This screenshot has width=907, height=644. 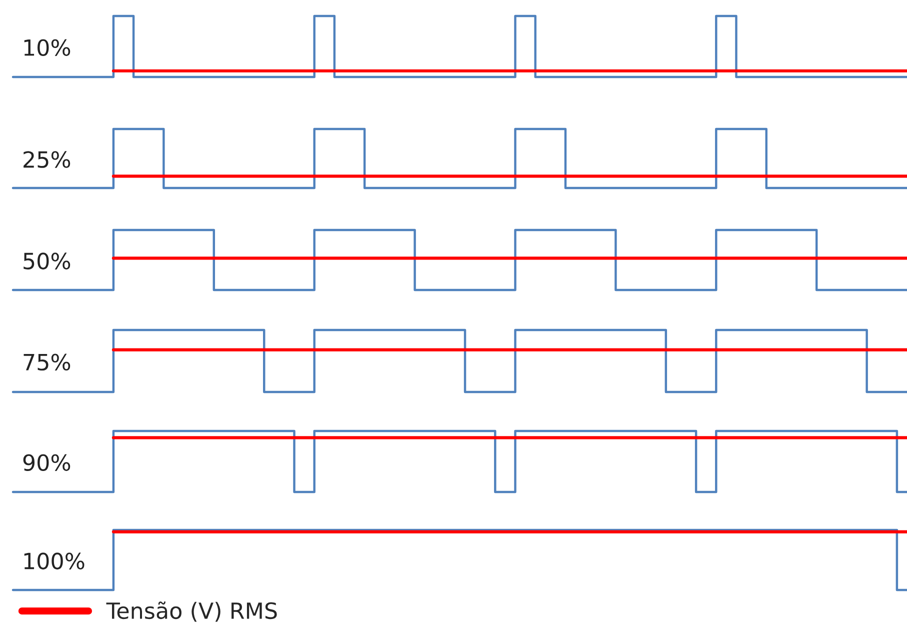 What do you see at coordinates (46, 462) in the screenshot?
I see `y-axis-title: 90%` at bounding box center [46, 462].